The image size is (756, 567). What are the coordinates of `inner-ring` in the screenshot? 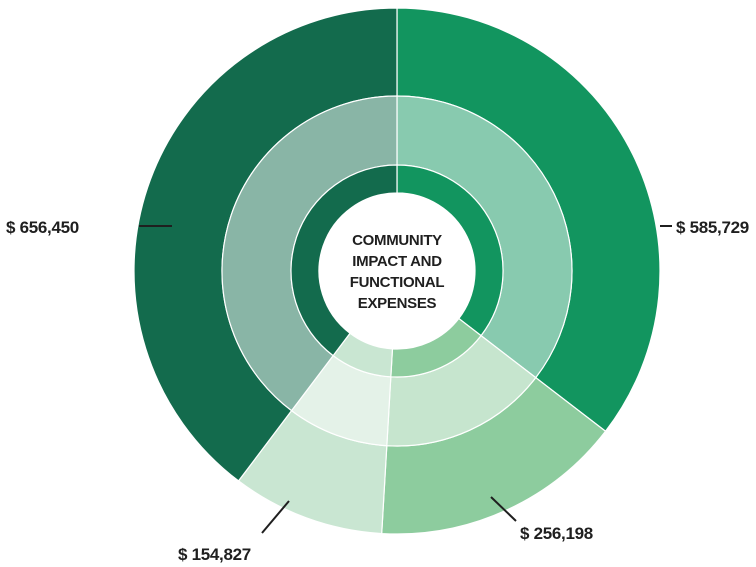 It's located at (397, 271).